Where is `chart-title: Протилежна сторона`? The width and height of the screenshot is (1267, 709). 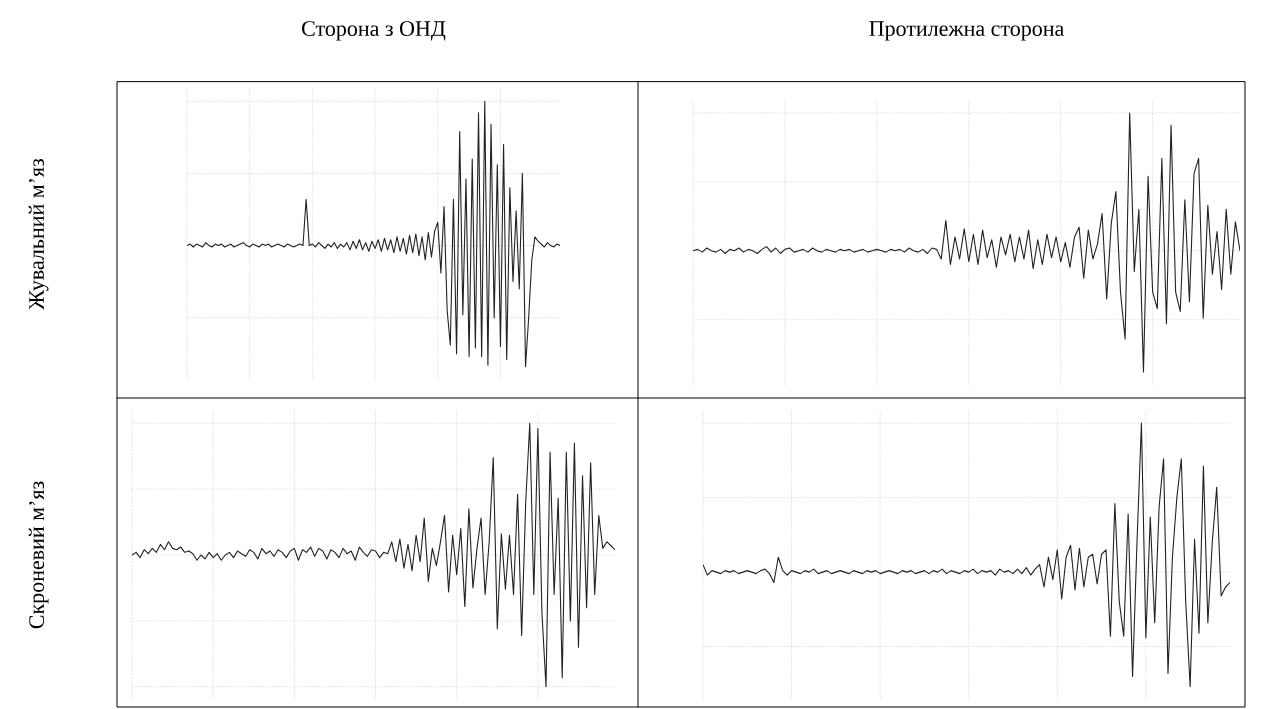 chart-title: Протилежна сторона is located at coordinates (967, 31).